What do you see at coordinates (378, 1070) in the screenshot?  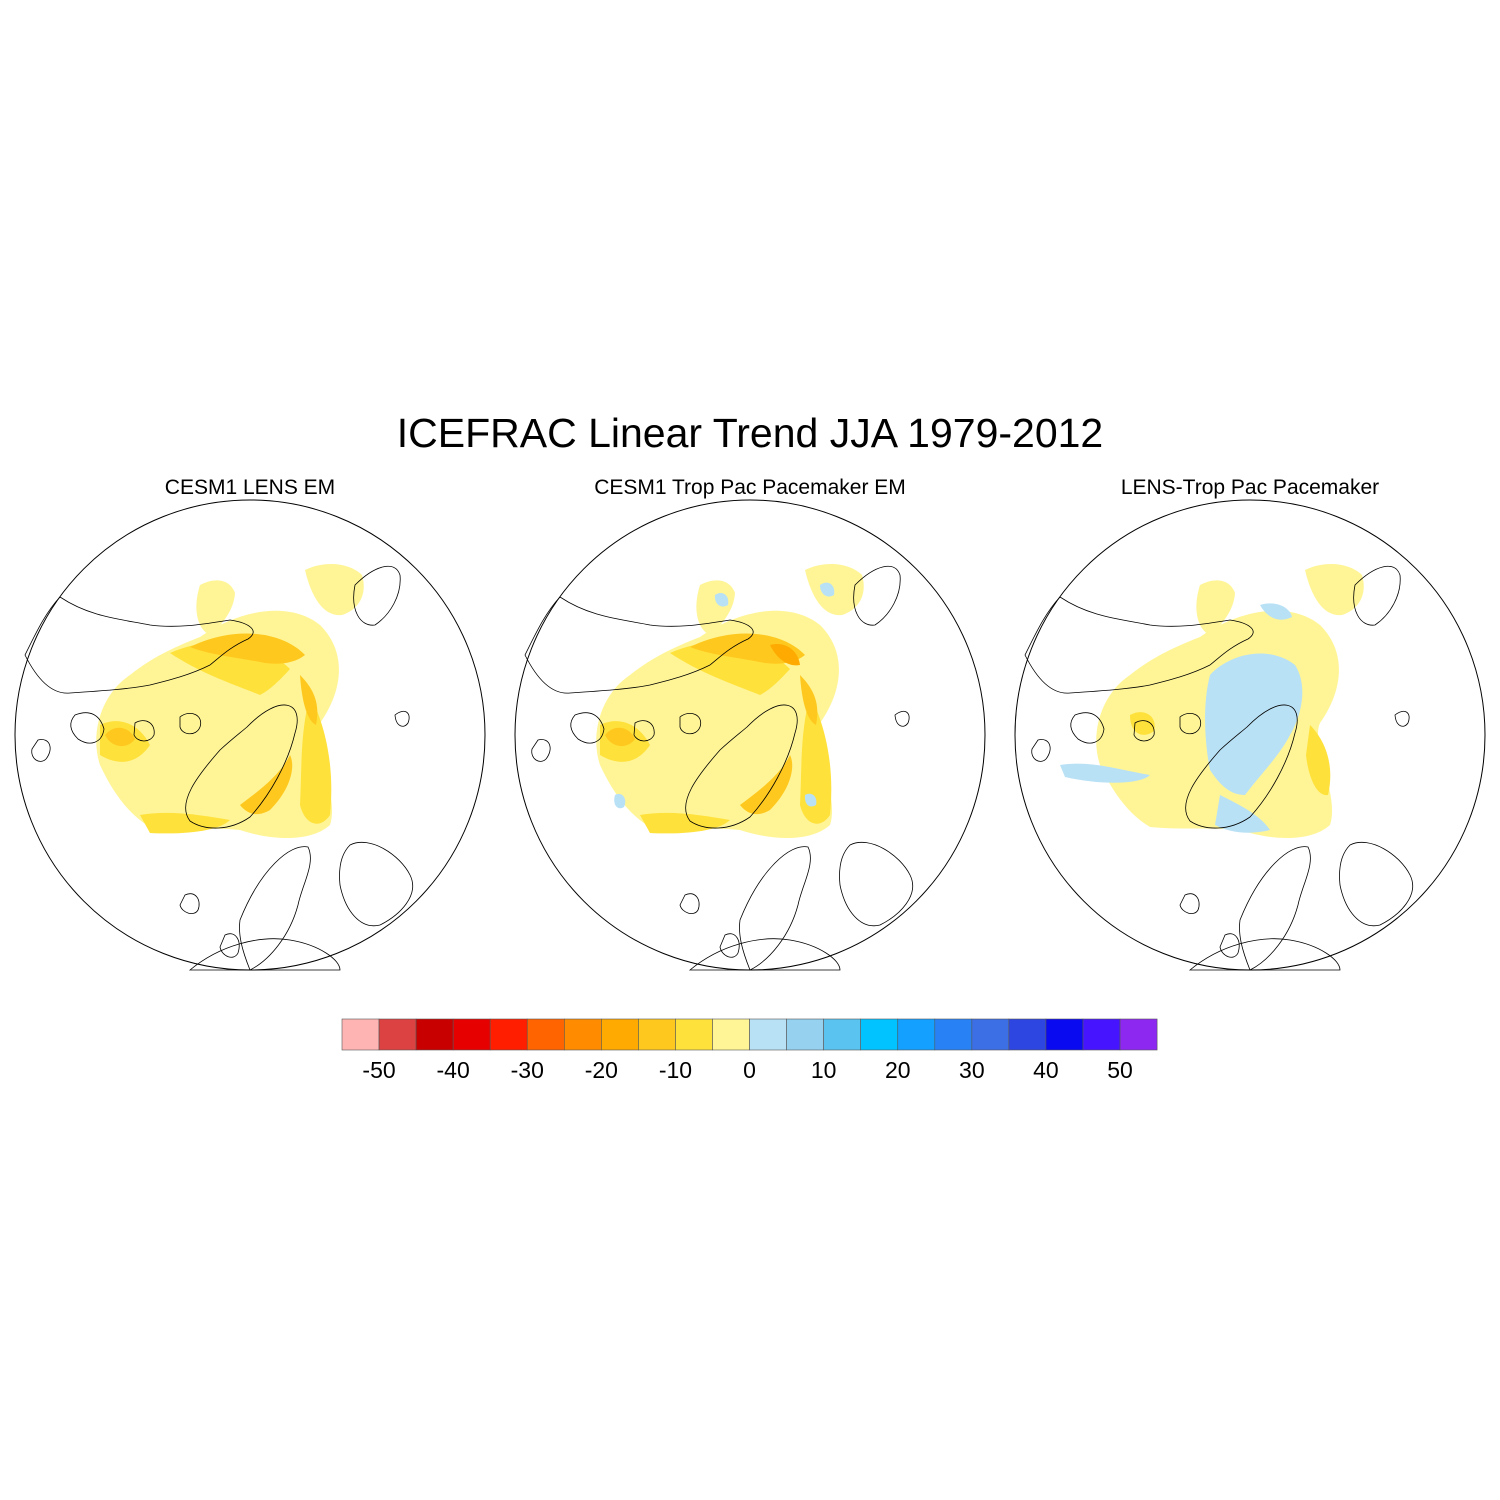 I see `colorbar-tick-label: -50` at bounding box center [378, 1070].